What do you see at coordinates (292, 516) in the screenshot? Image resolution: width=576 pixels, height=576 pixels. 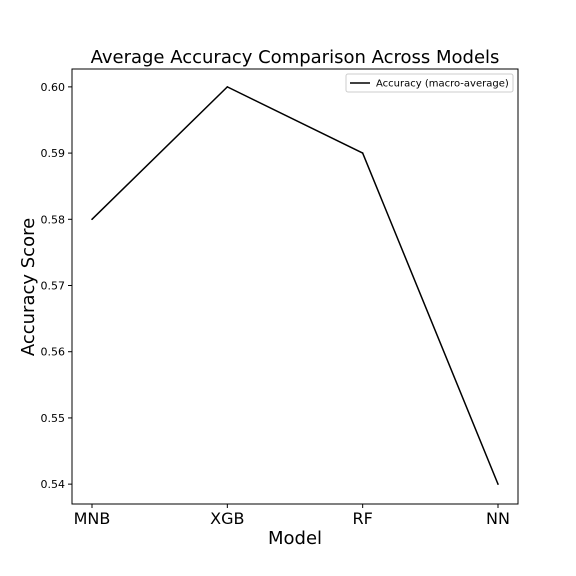 I see `x-axis-ticks: MNB XGB RF NN` at bounding box center [292, 516].